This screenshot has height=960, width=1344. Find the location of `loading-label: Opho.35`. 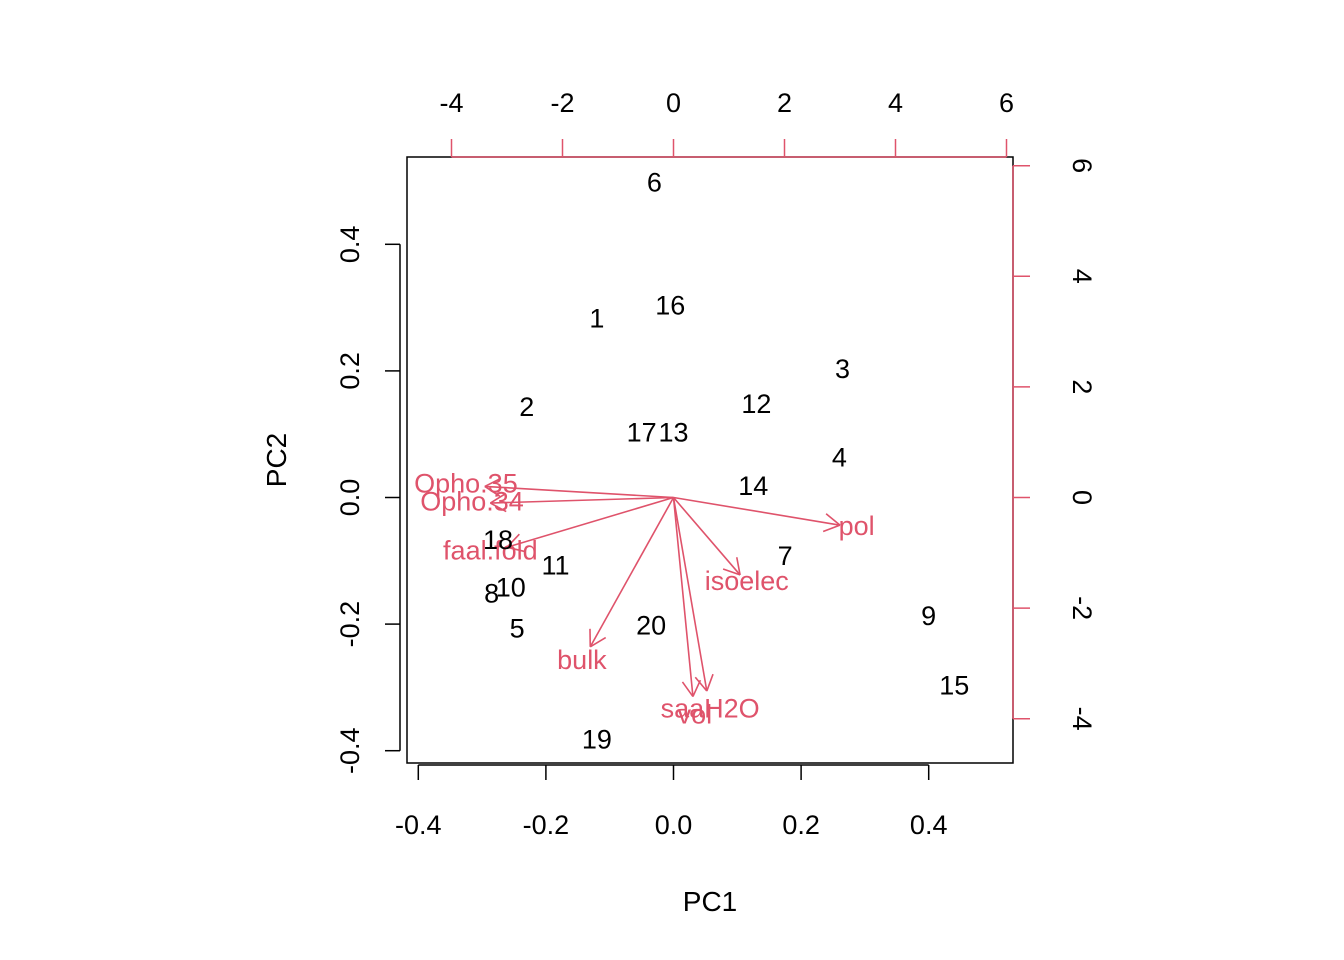

loading-label: Opho.35 is located at coordinates (466, 483).